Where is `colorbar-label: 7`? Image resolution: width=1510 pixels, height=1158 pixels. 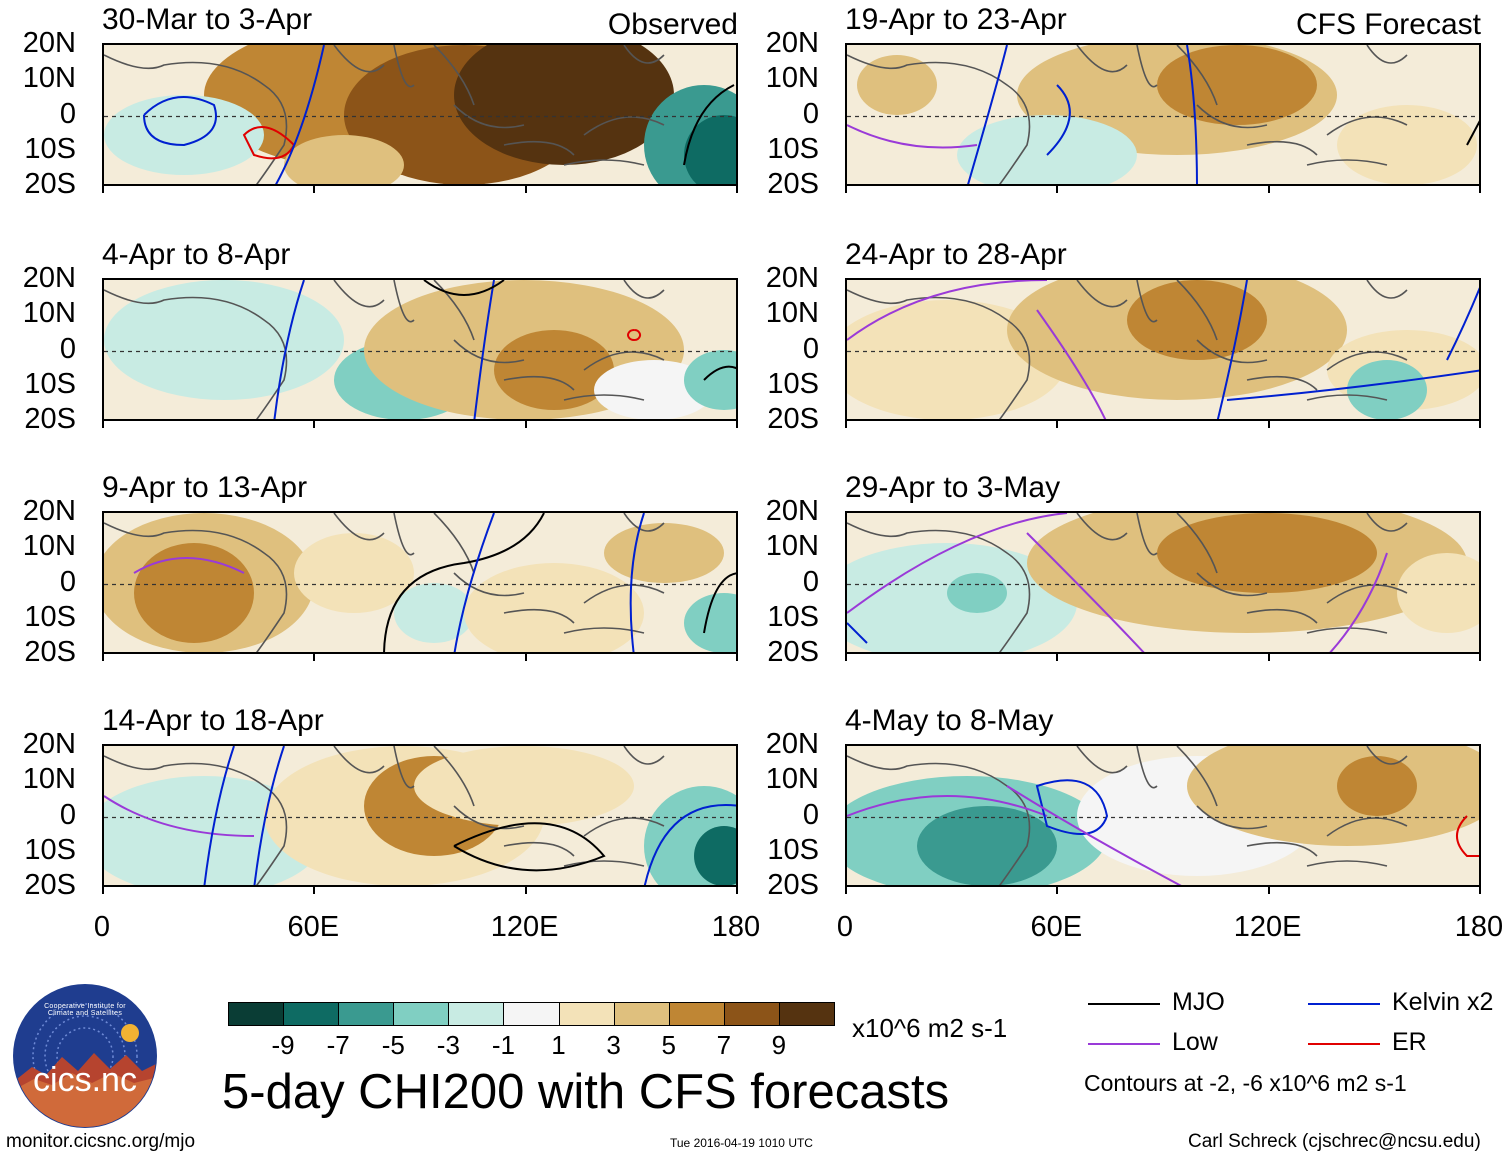 colorbar-label: 7 is located at coordinates (724, 1045).